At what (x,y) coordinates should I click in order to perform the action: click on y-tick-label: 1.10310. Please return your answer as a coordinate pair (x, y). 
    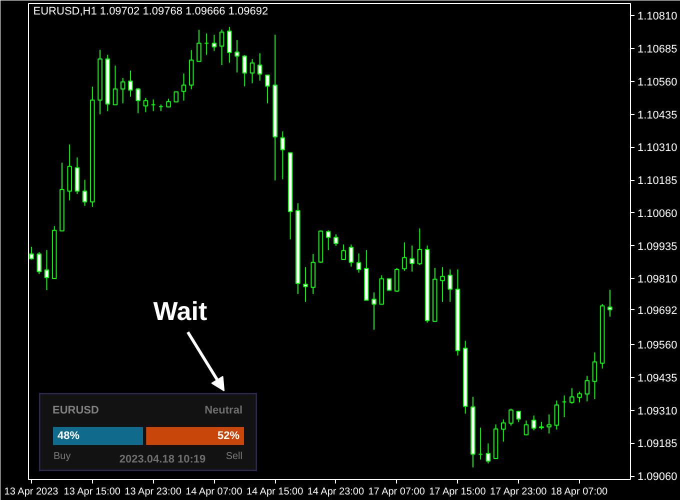
    Looking at the image, I should click on (658, 148).